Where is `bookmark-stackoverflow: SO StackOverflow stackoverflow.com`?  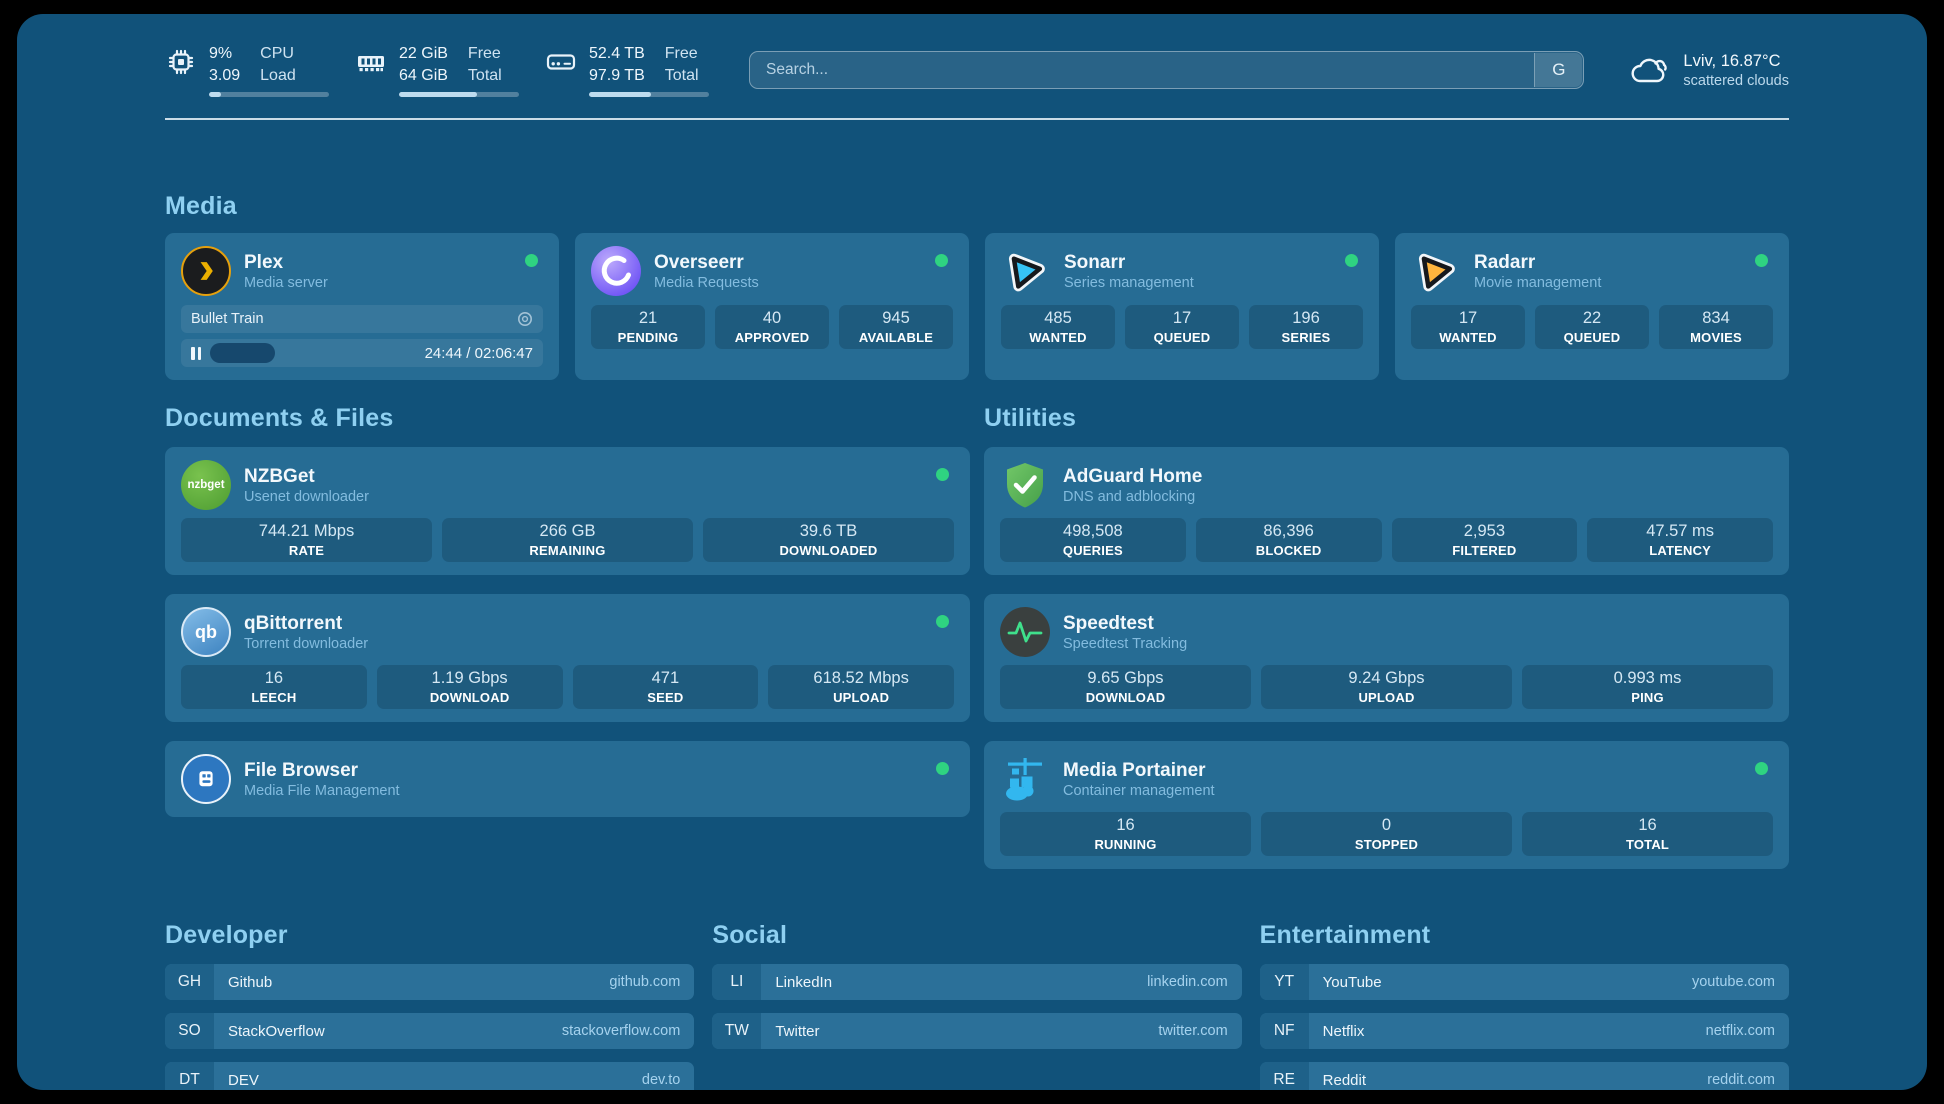
bookmark-stackoverflow: SO StackOverflow stackoverflow.com is located at coordinates (430, 1031).